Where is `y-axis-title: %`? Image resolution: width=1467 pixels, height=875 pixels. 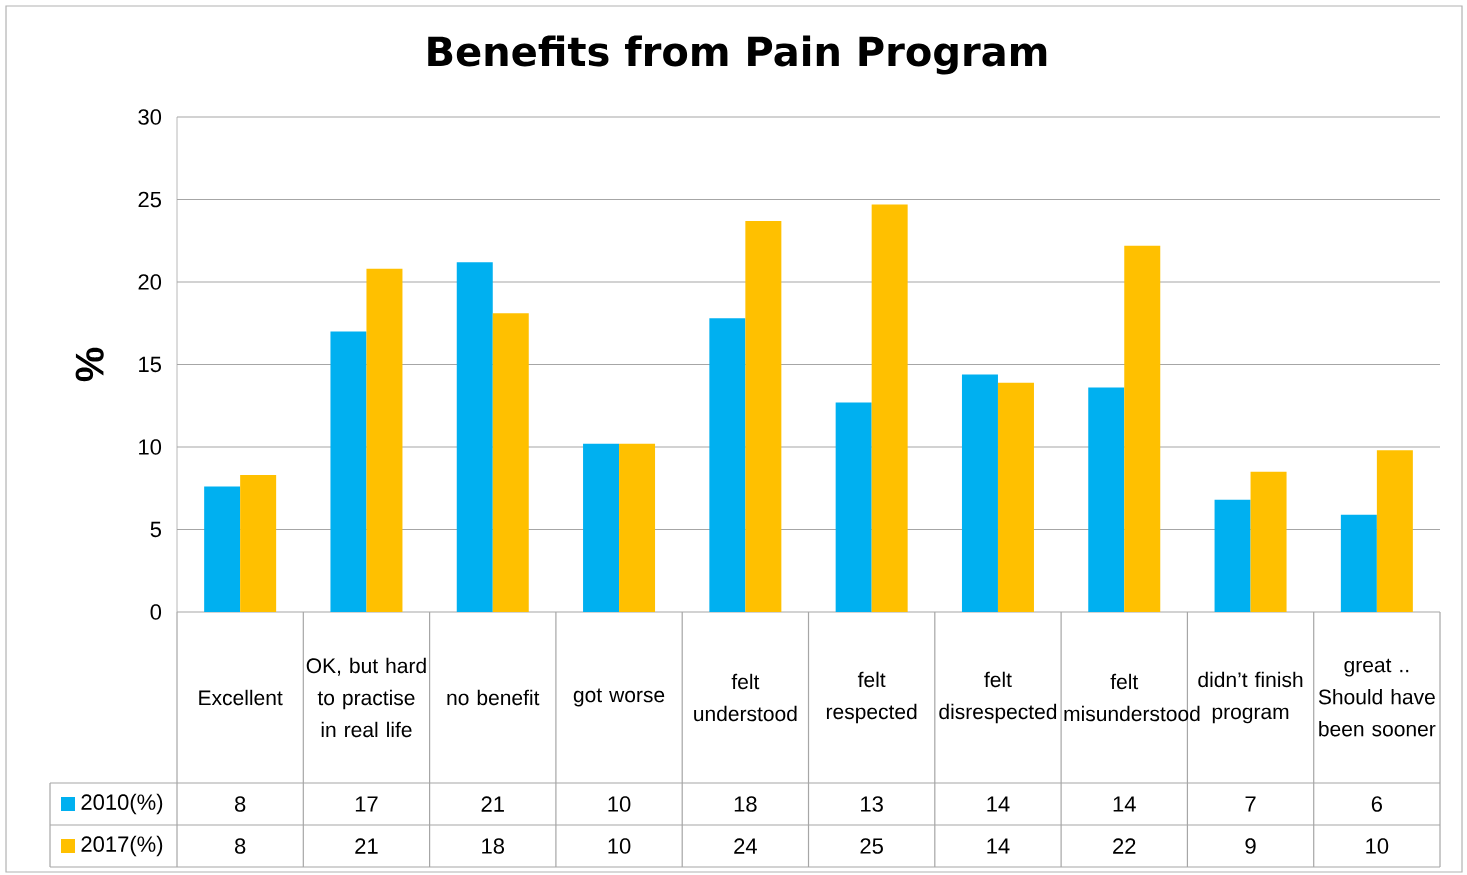
y-axis-title: % is located at coordinates (89, 364).